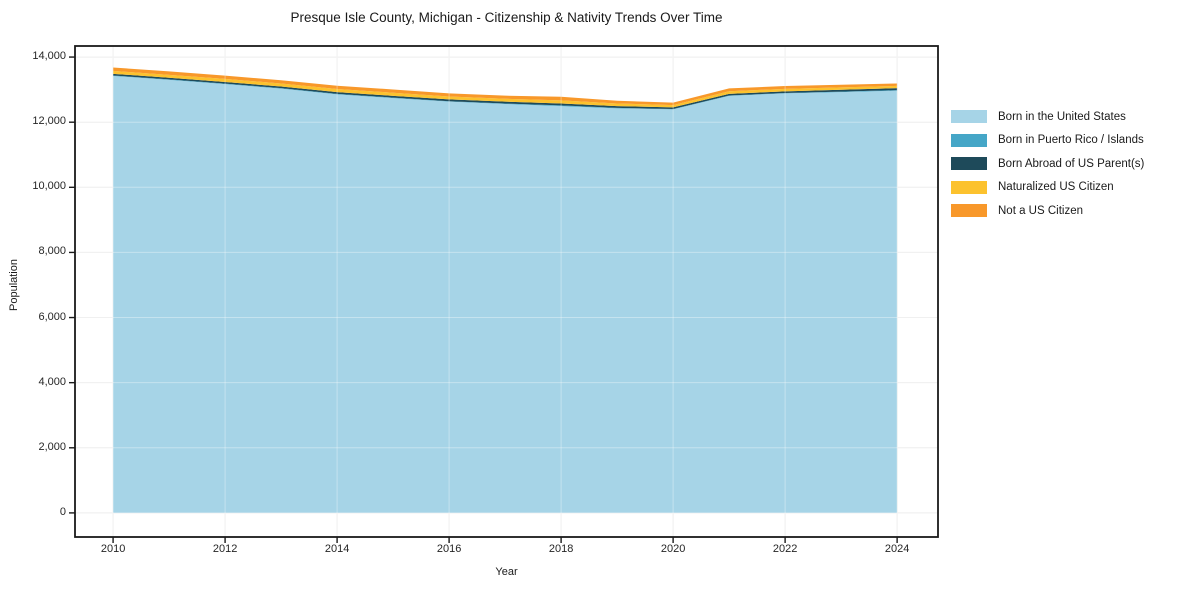  Describe the element at coordinates (1041, 210) in the screenshot. I see `legend-label: Not a US Citizen` at that location.